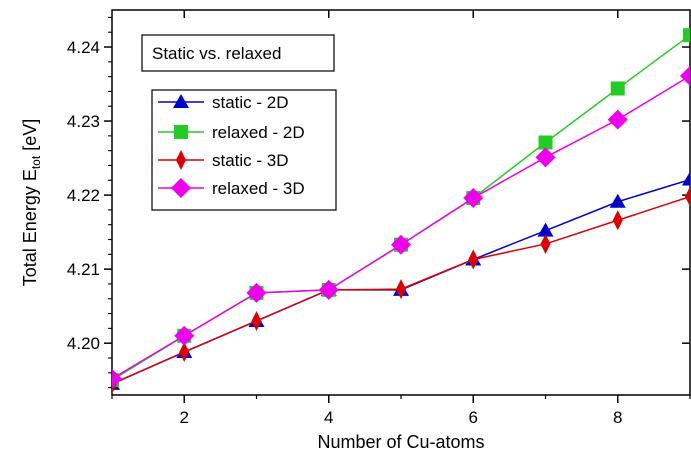 Image resolution: width=691 pixels, height=460 pixels. I want to click on y-axis-label-unit: [eV], so click(30, 137).